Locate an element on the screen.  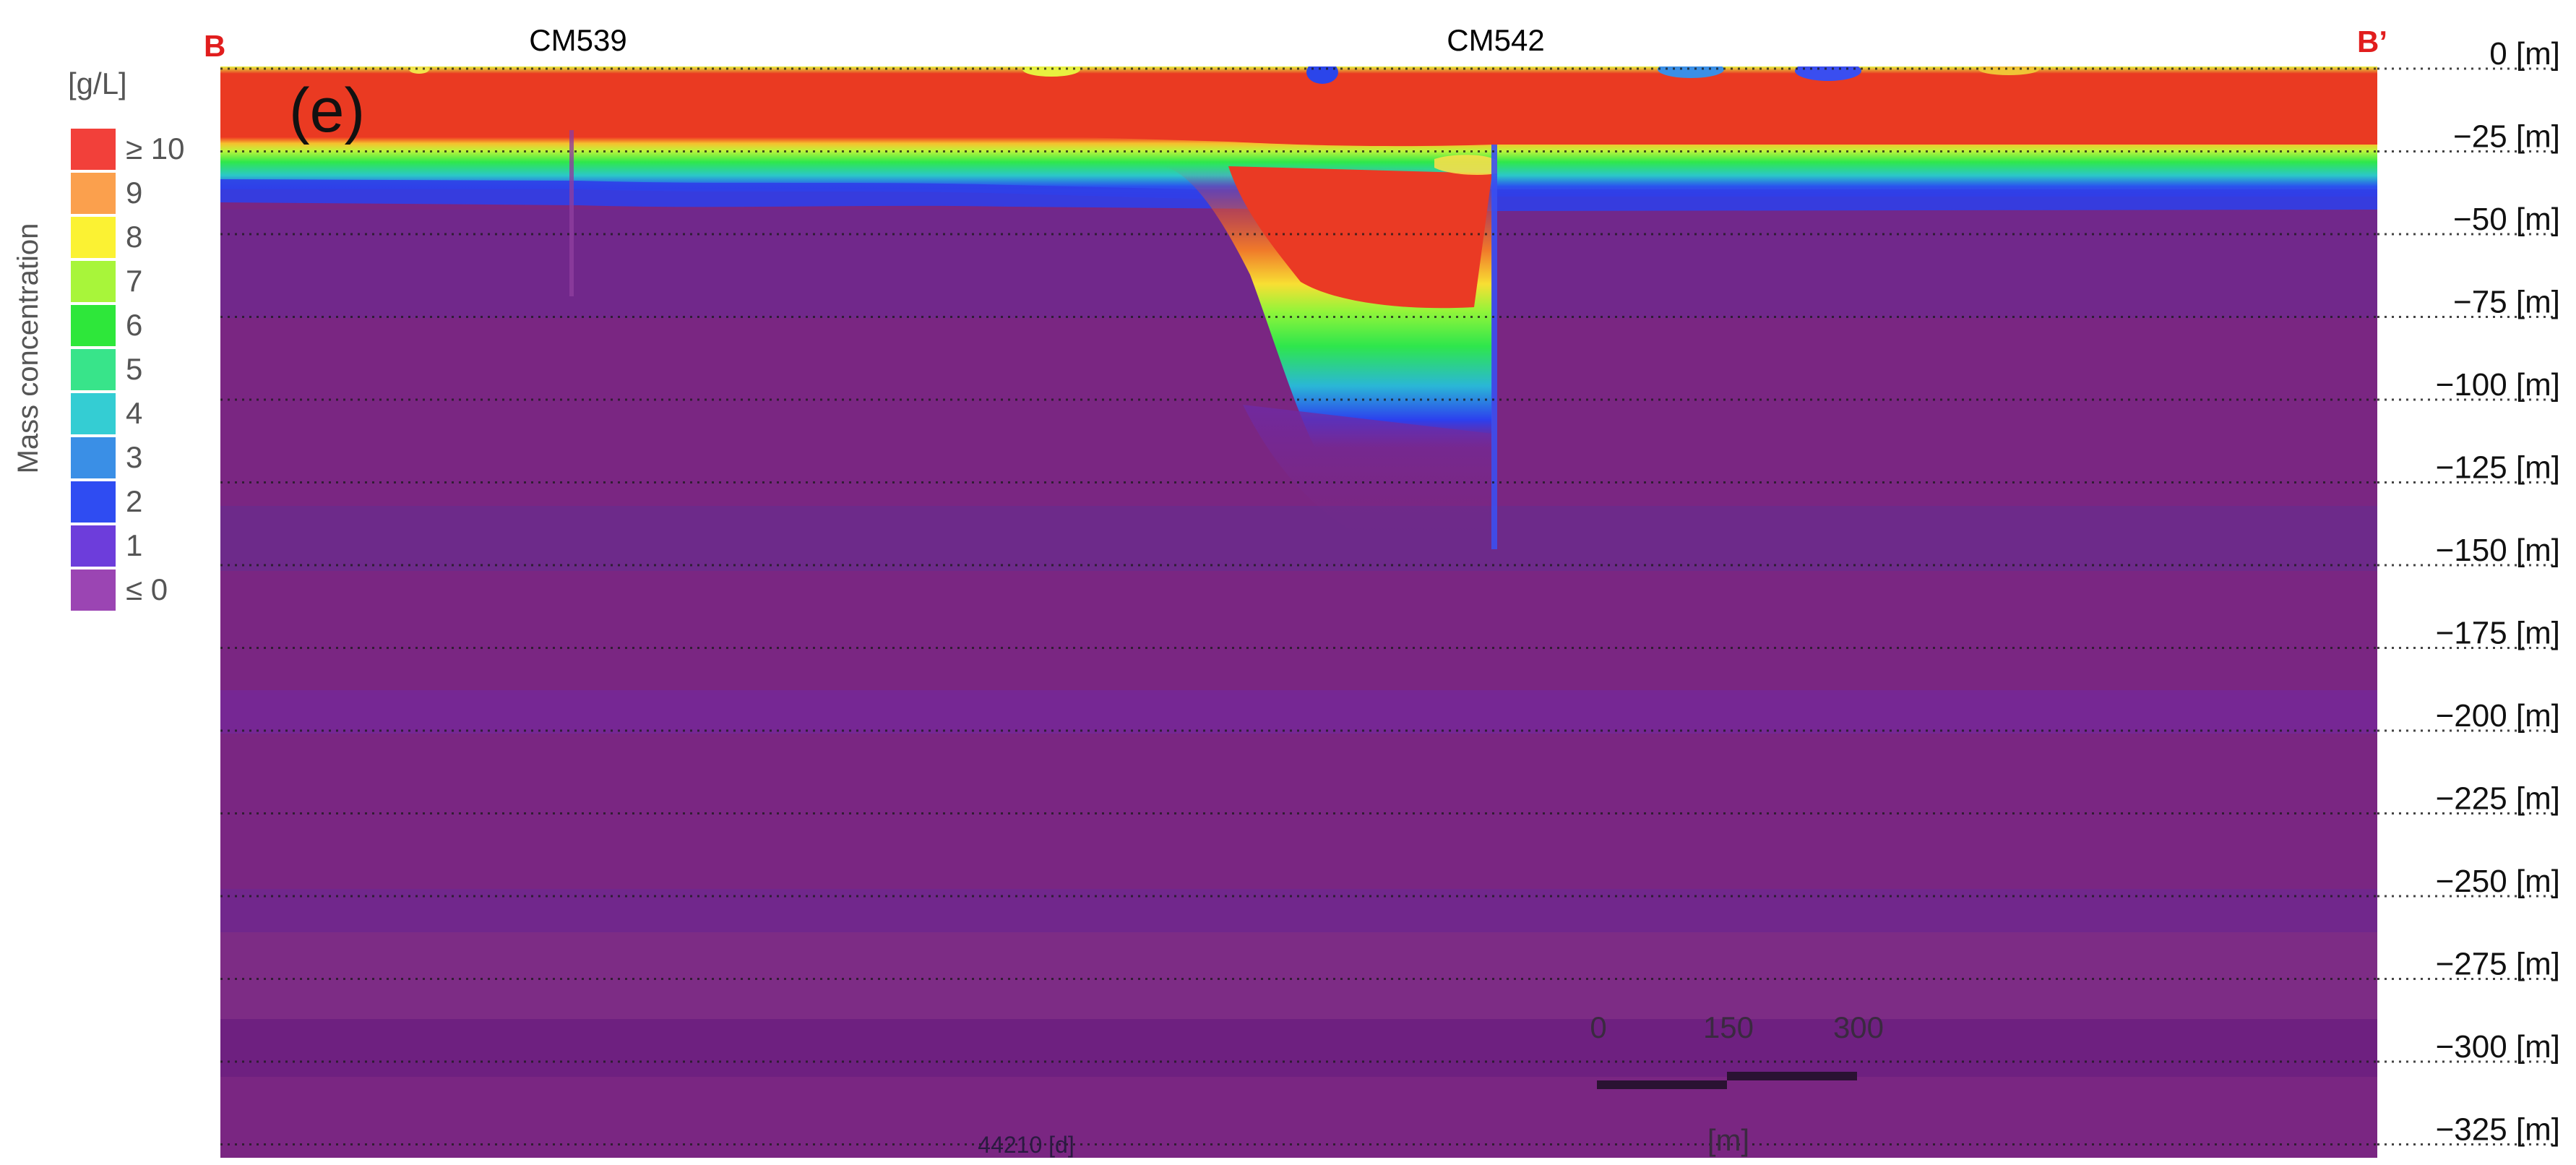
section-start-label: B is located at coordinates (214, 46).